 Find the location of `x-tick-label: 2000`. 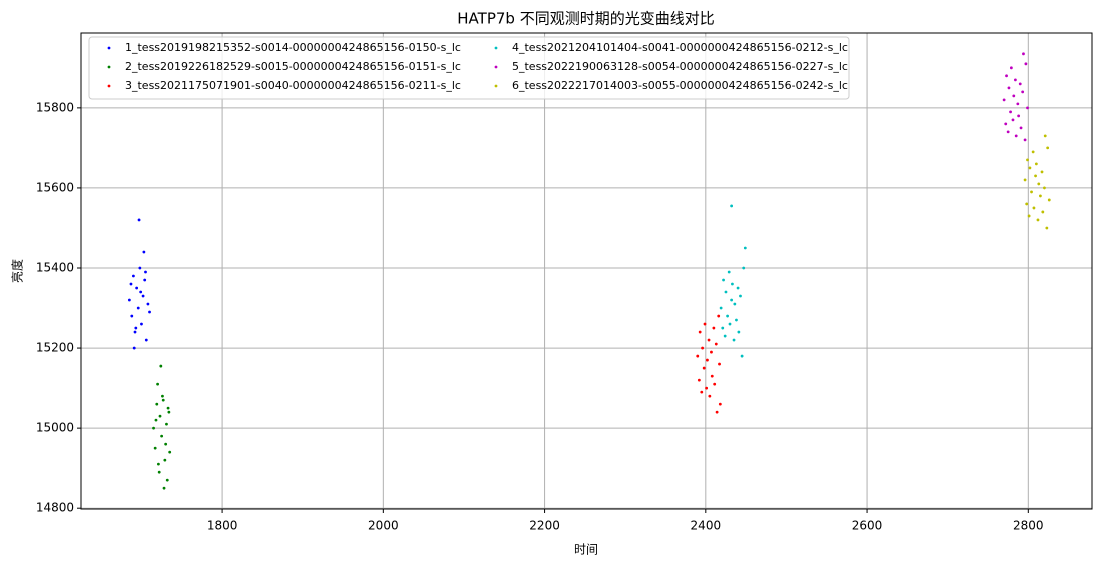

x-tick-label: 2000 is located at coordinates (383, 526).